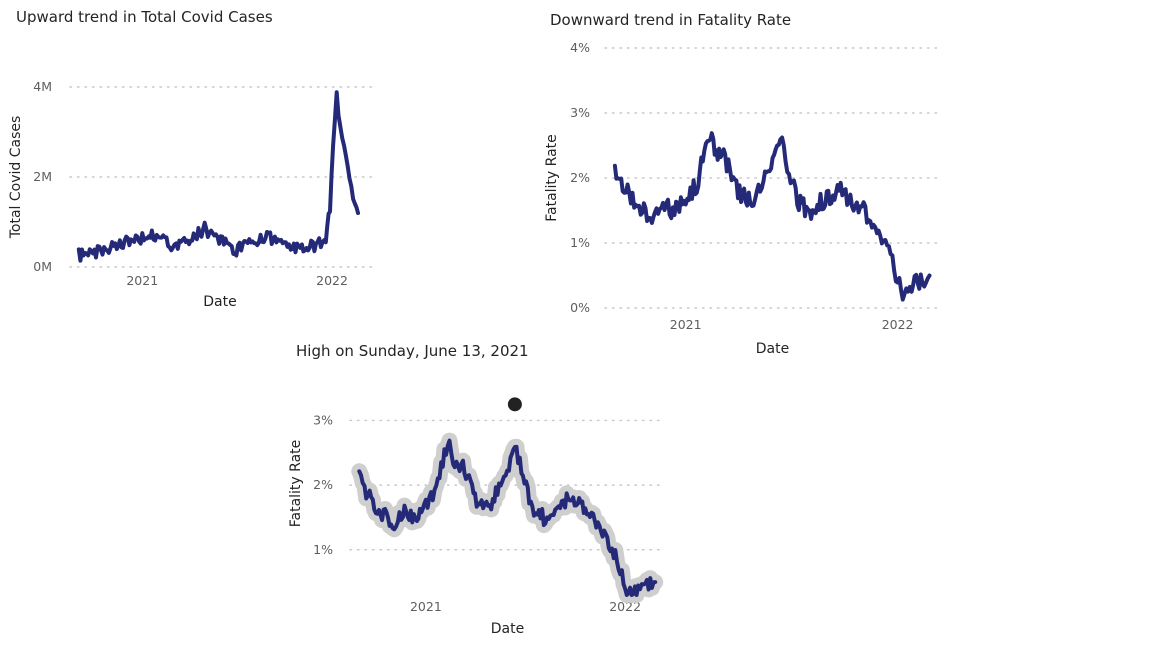 The image size is (1152, 648). I want to click on y-tick-label: 0M, so click(42, 266).